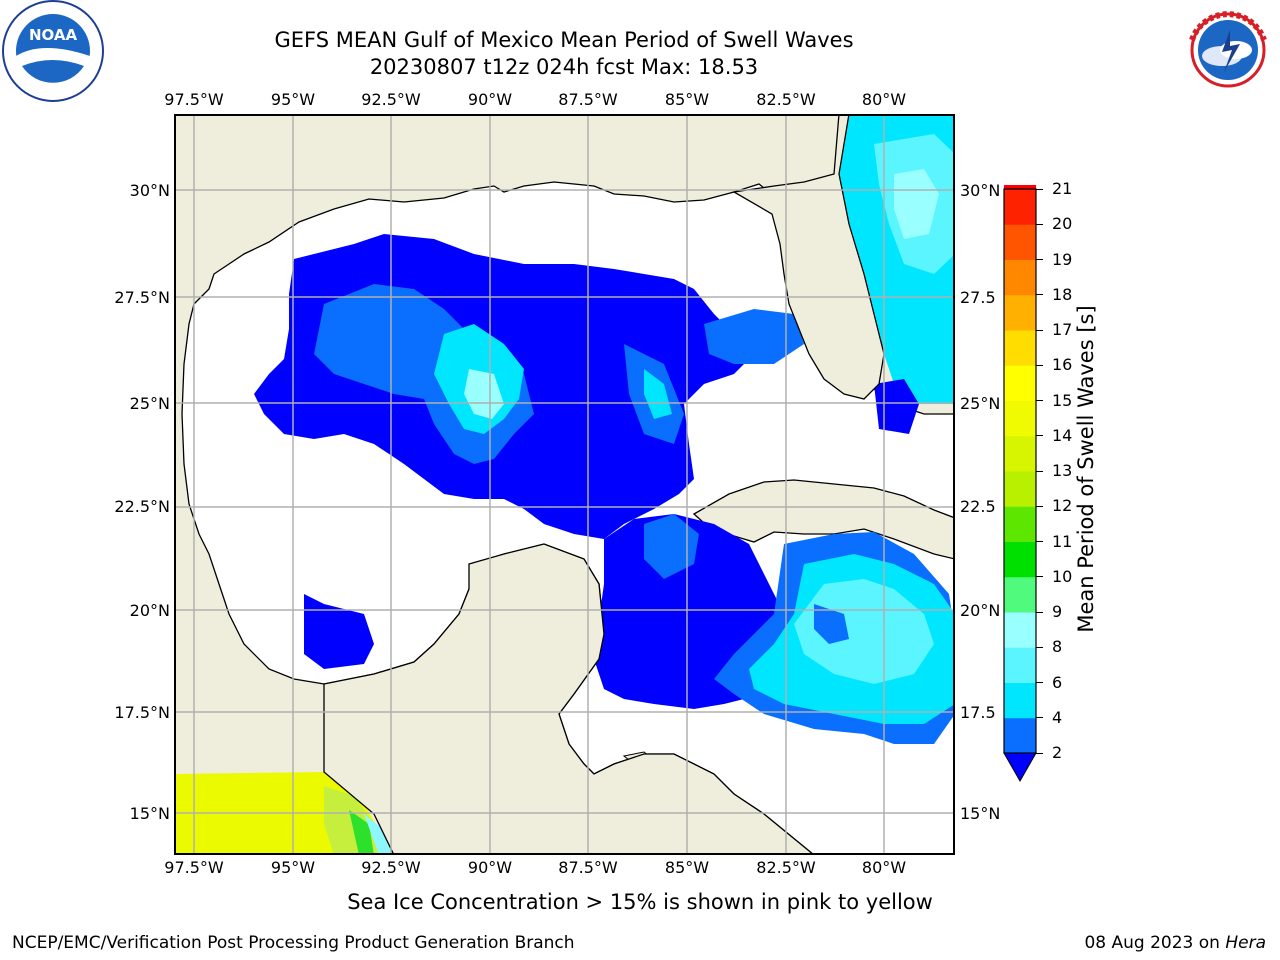 Image resolution: width=1280 pixels, height=960 pixels. What do you see at coordinates (564, 67) in the screenshot?
I see `chart-subtitle: 20230807 t12z 024h fcst Max: 18.53` at bounding box center [564, 67].